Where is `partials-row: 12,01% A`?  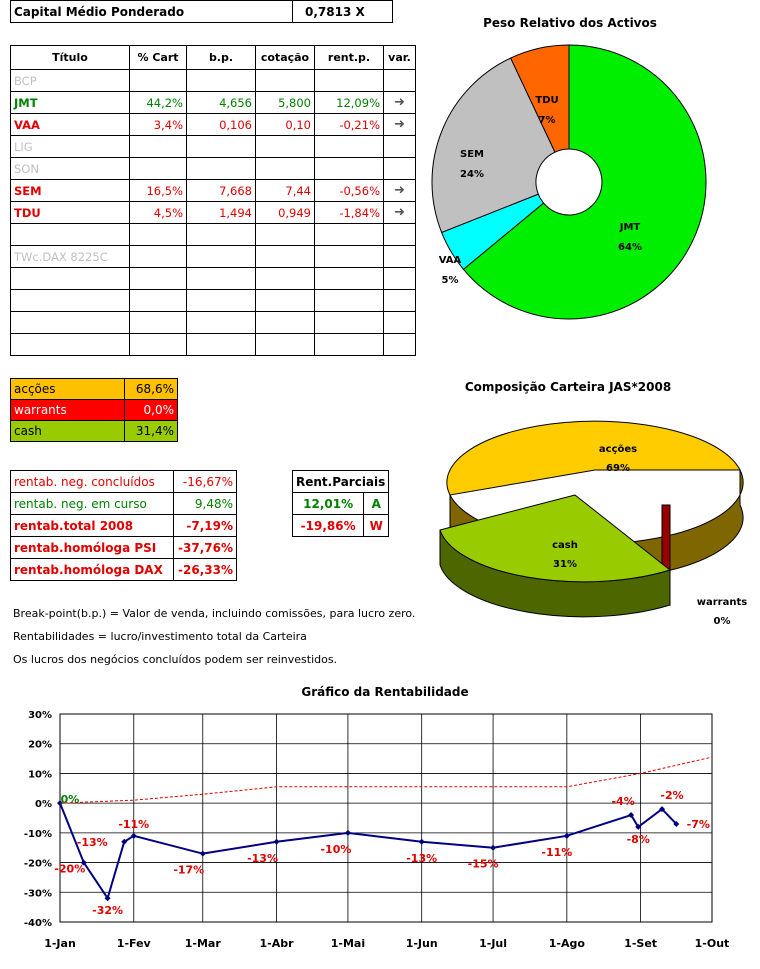
partials-row: 12,01% A is located at coordinates (340, 503).